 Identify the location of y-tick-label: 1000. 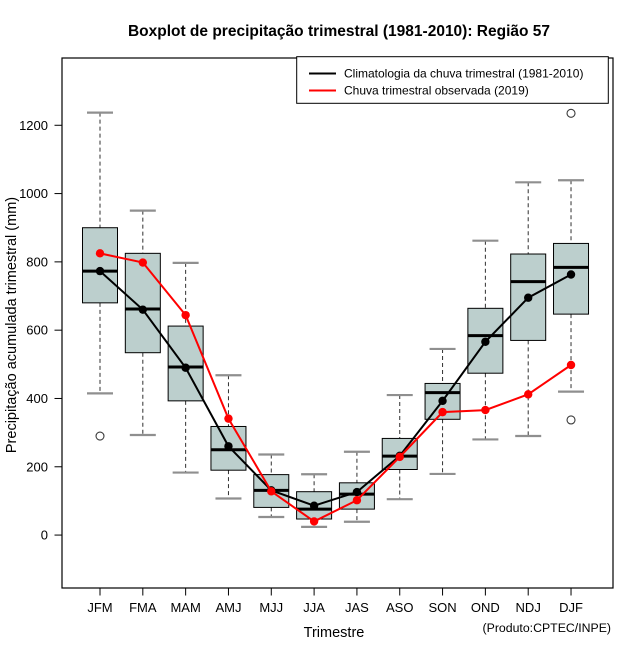
(33, 193).